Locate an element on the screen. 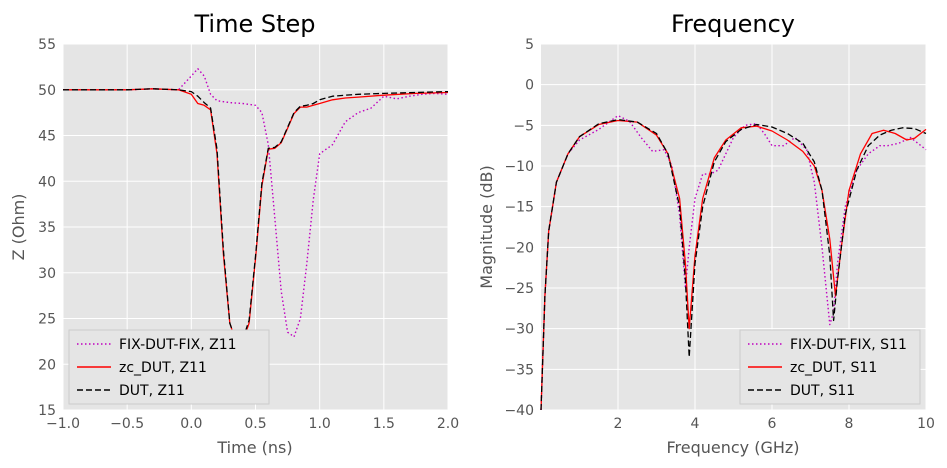 Image resolution: width=947 pixels, height=468 pixels. chart-title: Time Step is located at coordinates (254, 24).